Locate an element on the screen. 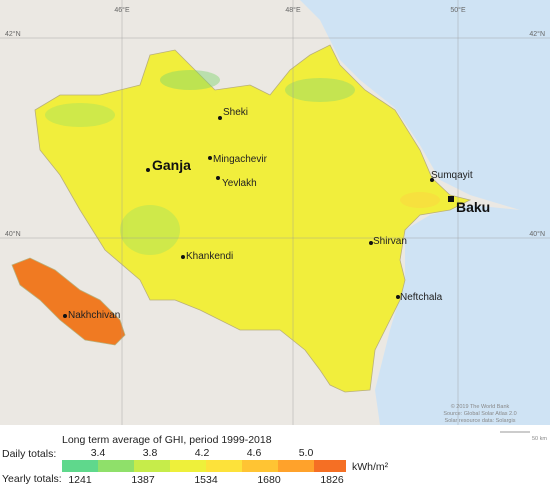  city-label: Sumqayit is located at coordinates (452, 175).